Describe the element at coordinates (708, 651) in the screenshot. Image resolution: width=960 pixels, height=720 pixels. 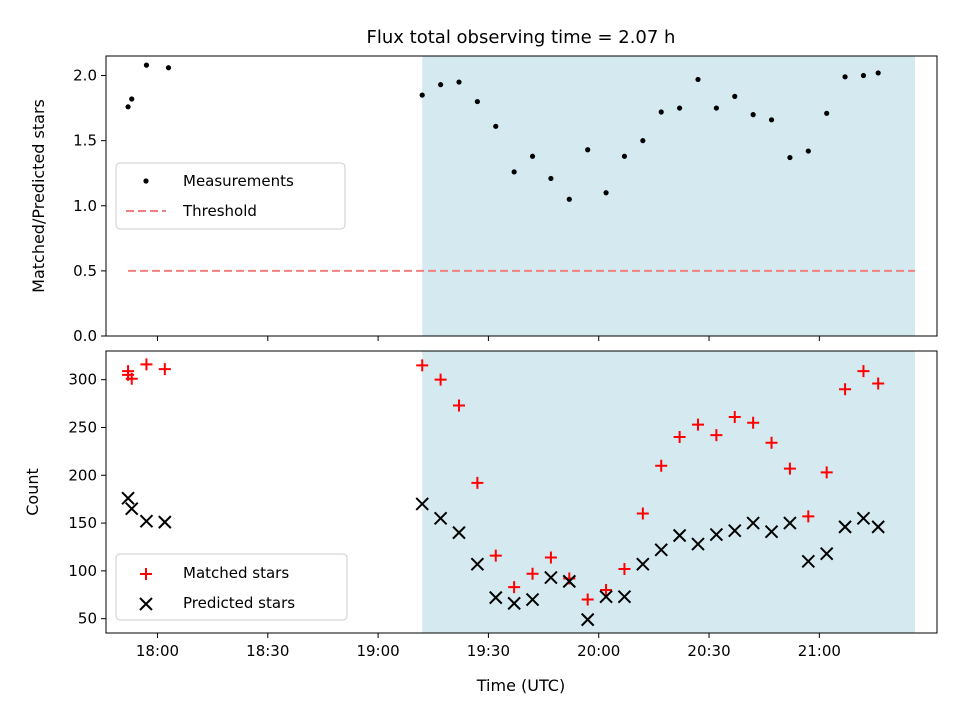
I see `x-tick-label: 20:30` at that location.